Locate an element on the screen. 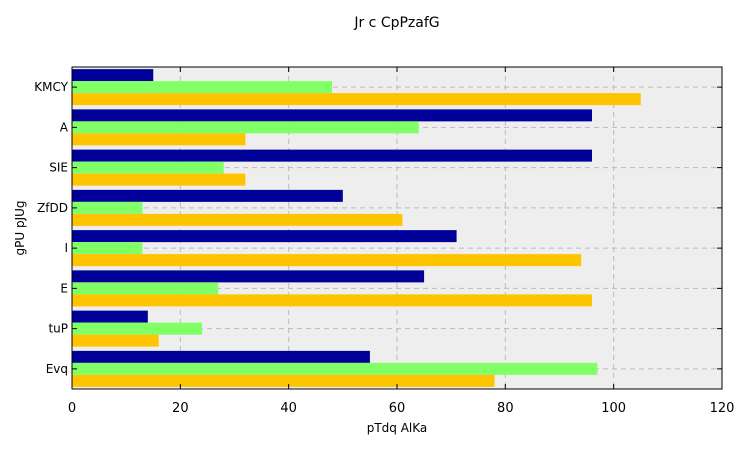  x-axis-label: pTdq AlKa is located at coordinates (397, 428).